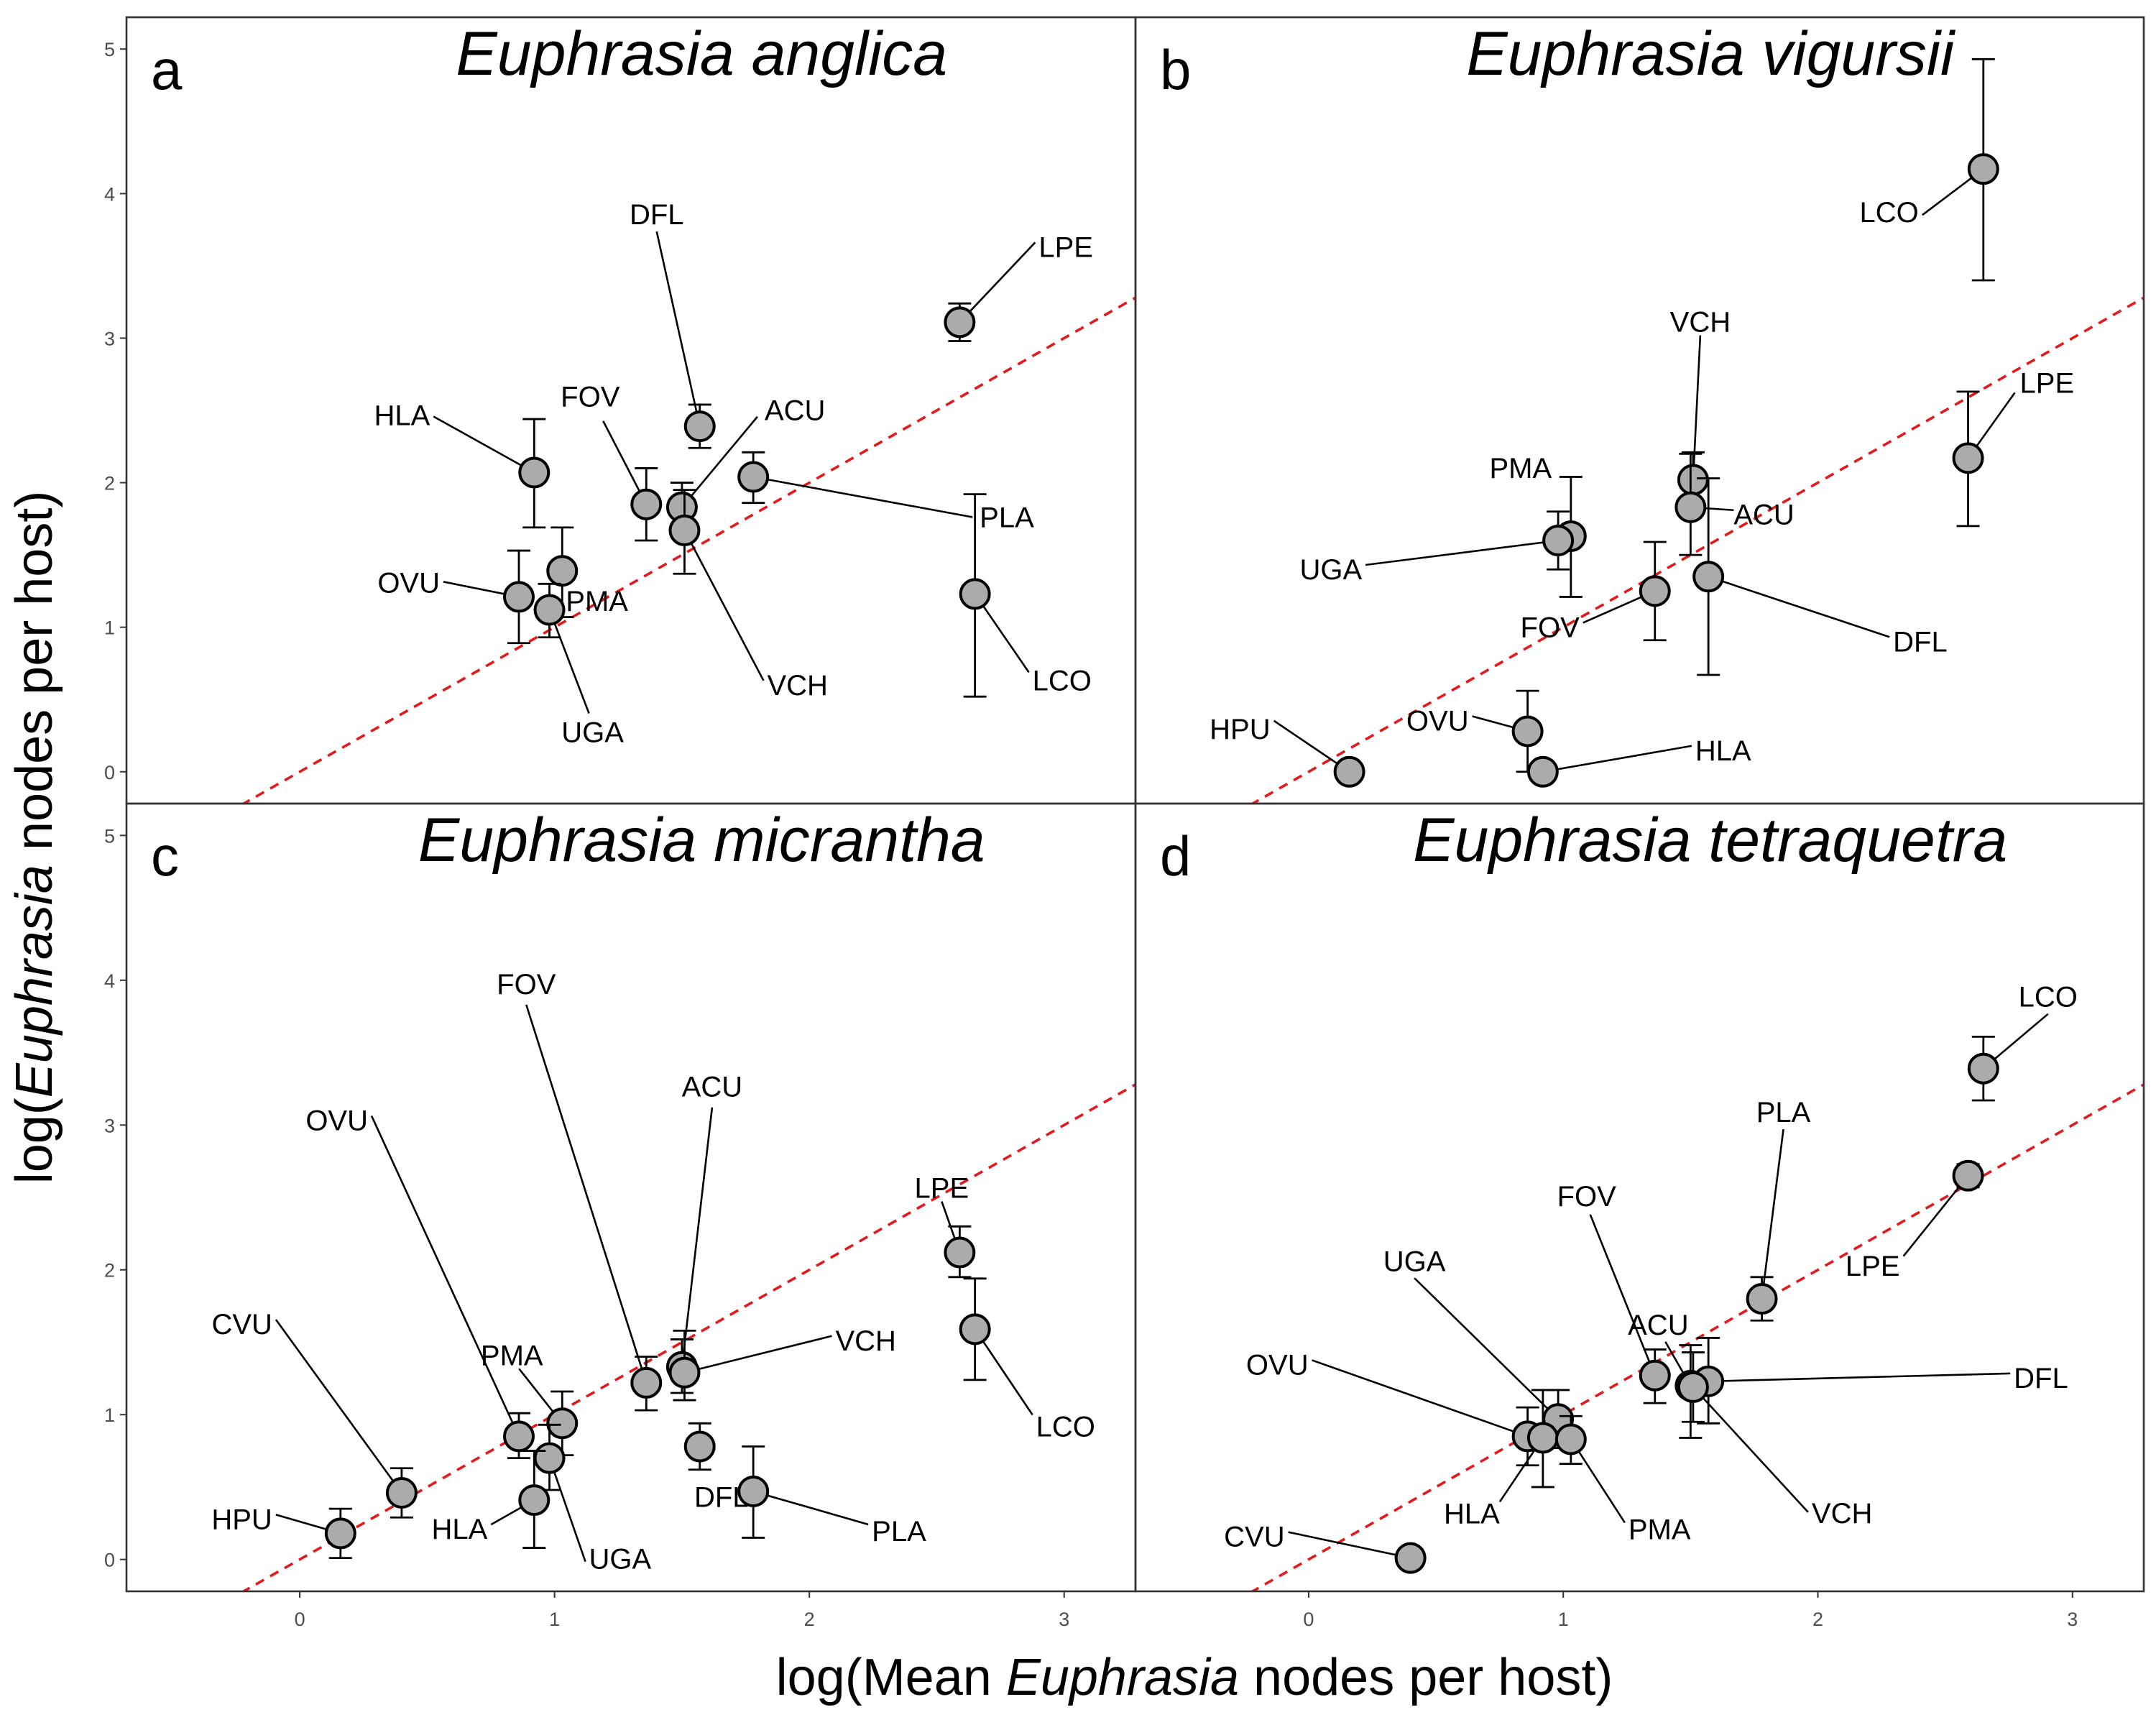 This screenshot has width=2156, height=1725. I want to click on y-tick-label: 2, so click(109, 1271).